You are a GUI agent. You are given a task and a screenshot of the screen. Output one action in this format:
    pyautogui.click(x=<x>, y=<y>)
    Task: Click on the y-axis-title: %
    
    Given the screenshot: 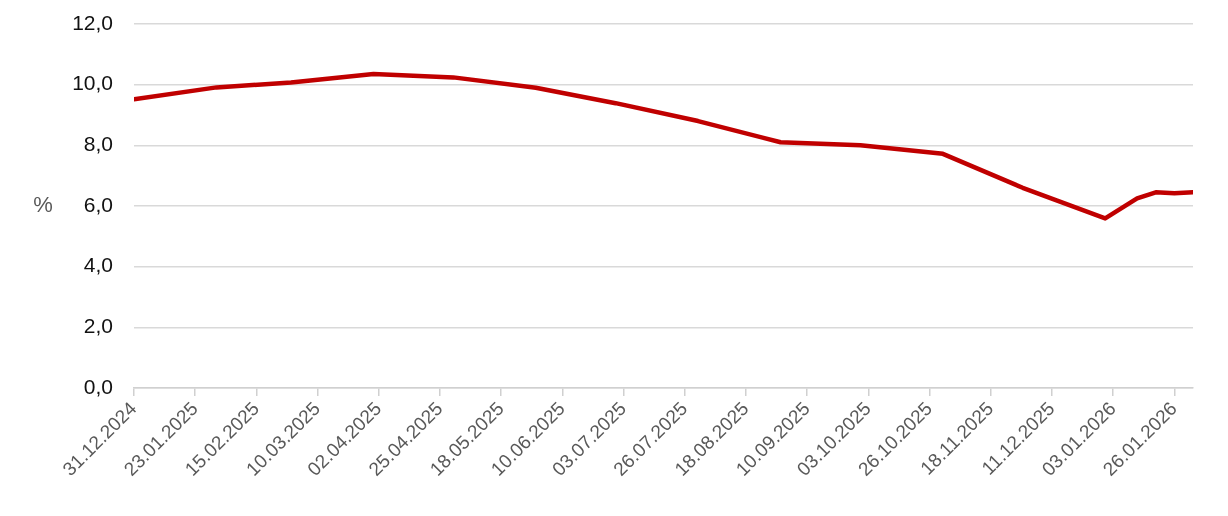 What is the action you would take?
    pyautogui.click(x=43, y=205)
    